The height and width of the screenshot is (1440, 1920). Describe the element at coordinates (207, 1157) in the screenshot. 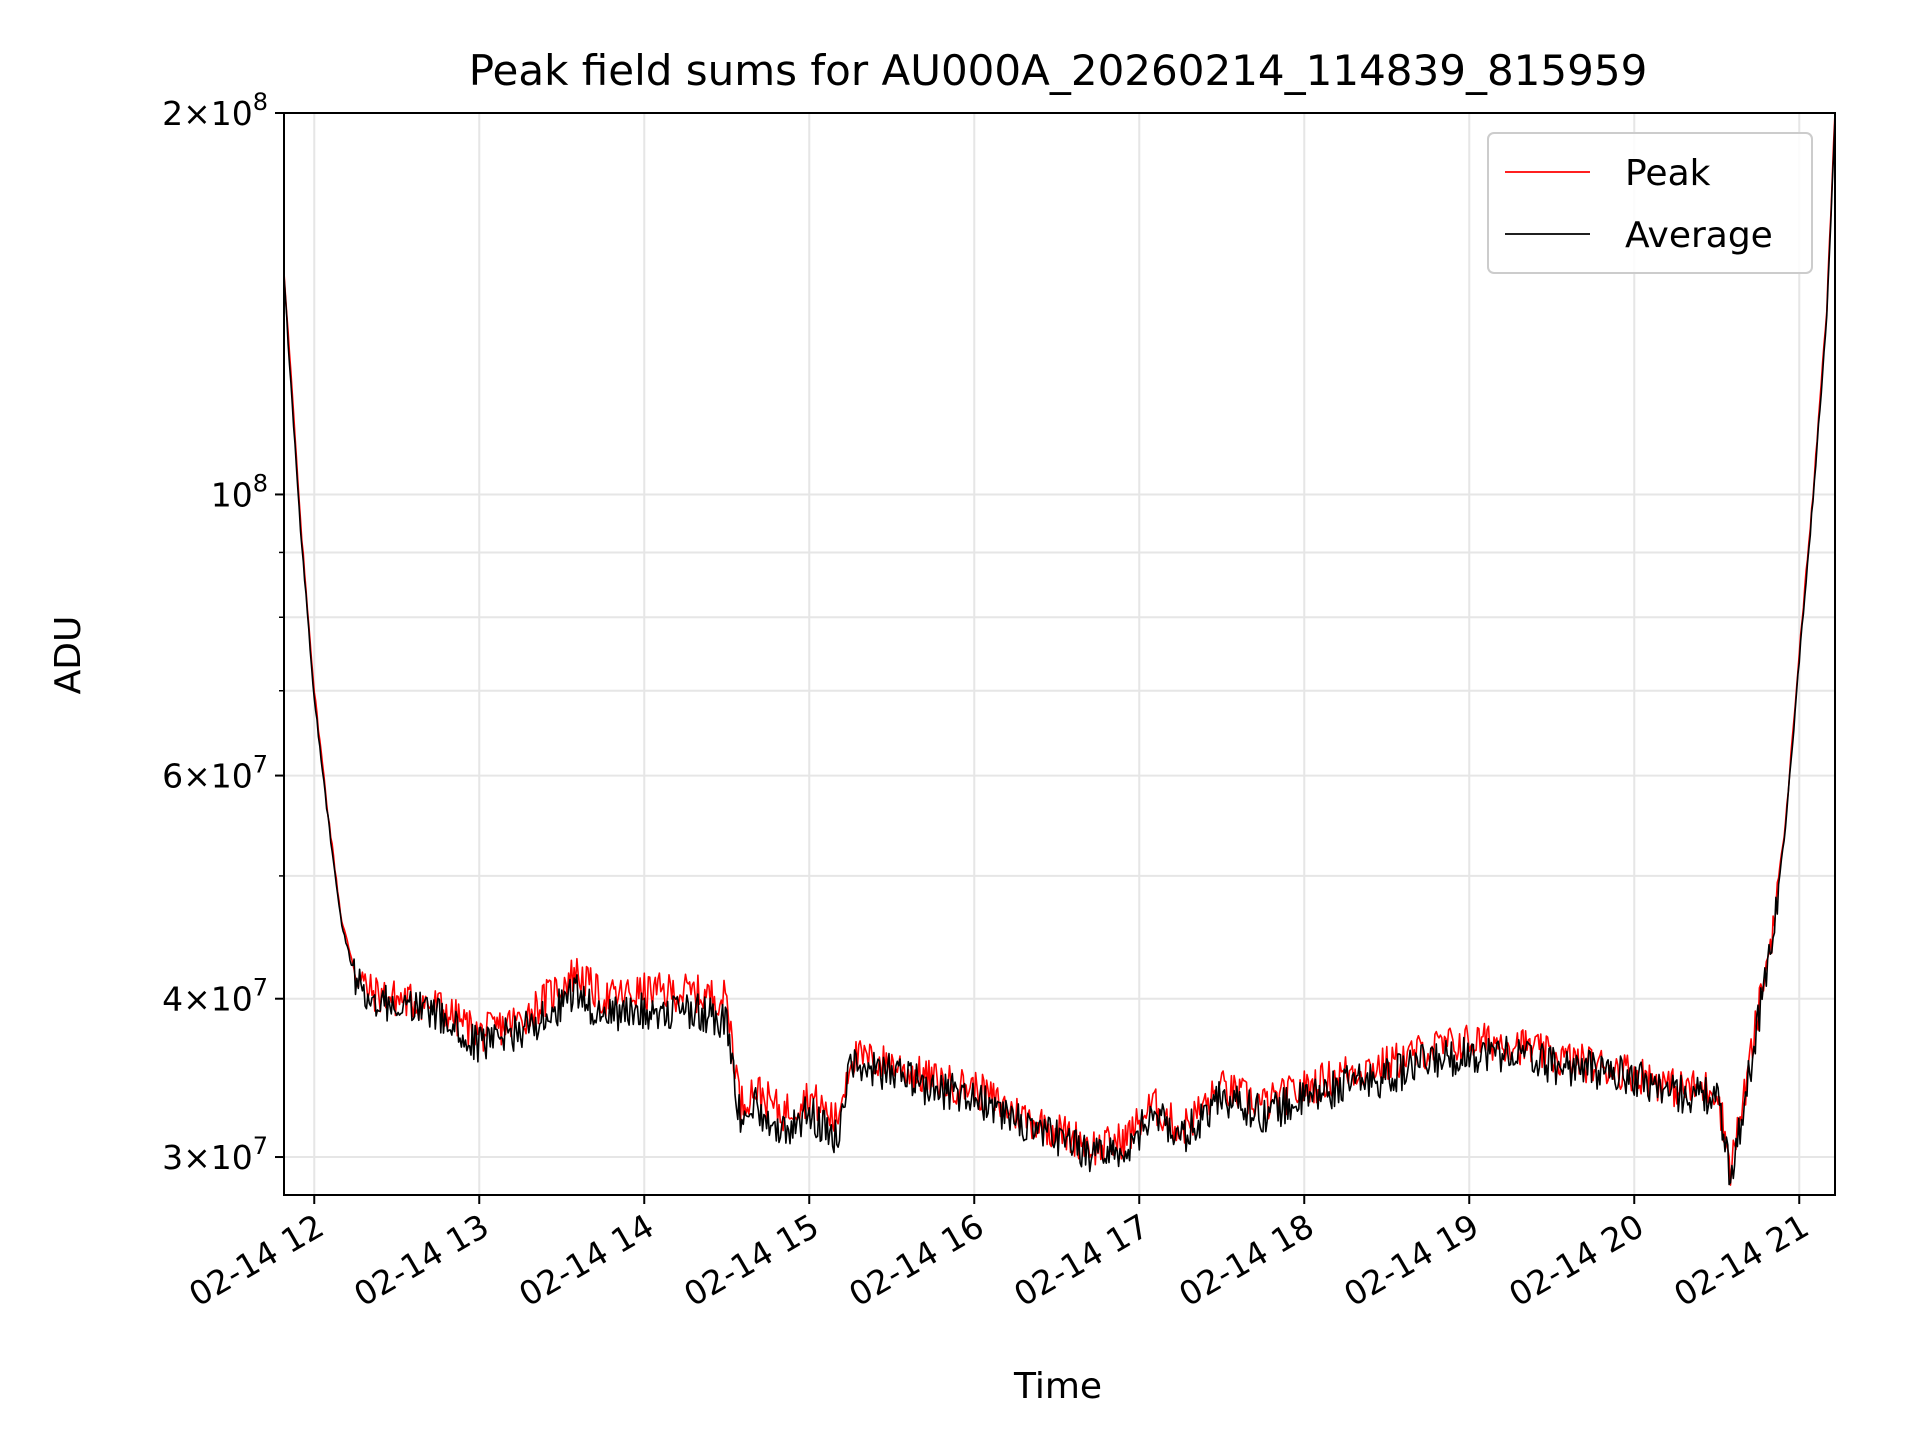

I see `y-tick-mantissa: 3×10` at that location.